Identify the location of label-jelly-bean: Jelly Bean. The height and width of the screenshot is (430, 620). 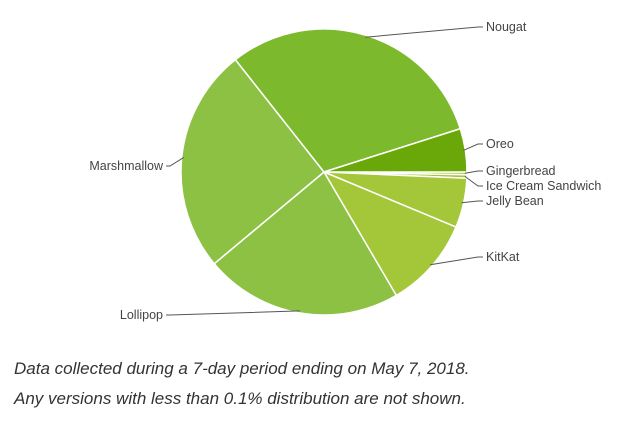
(515, 201).